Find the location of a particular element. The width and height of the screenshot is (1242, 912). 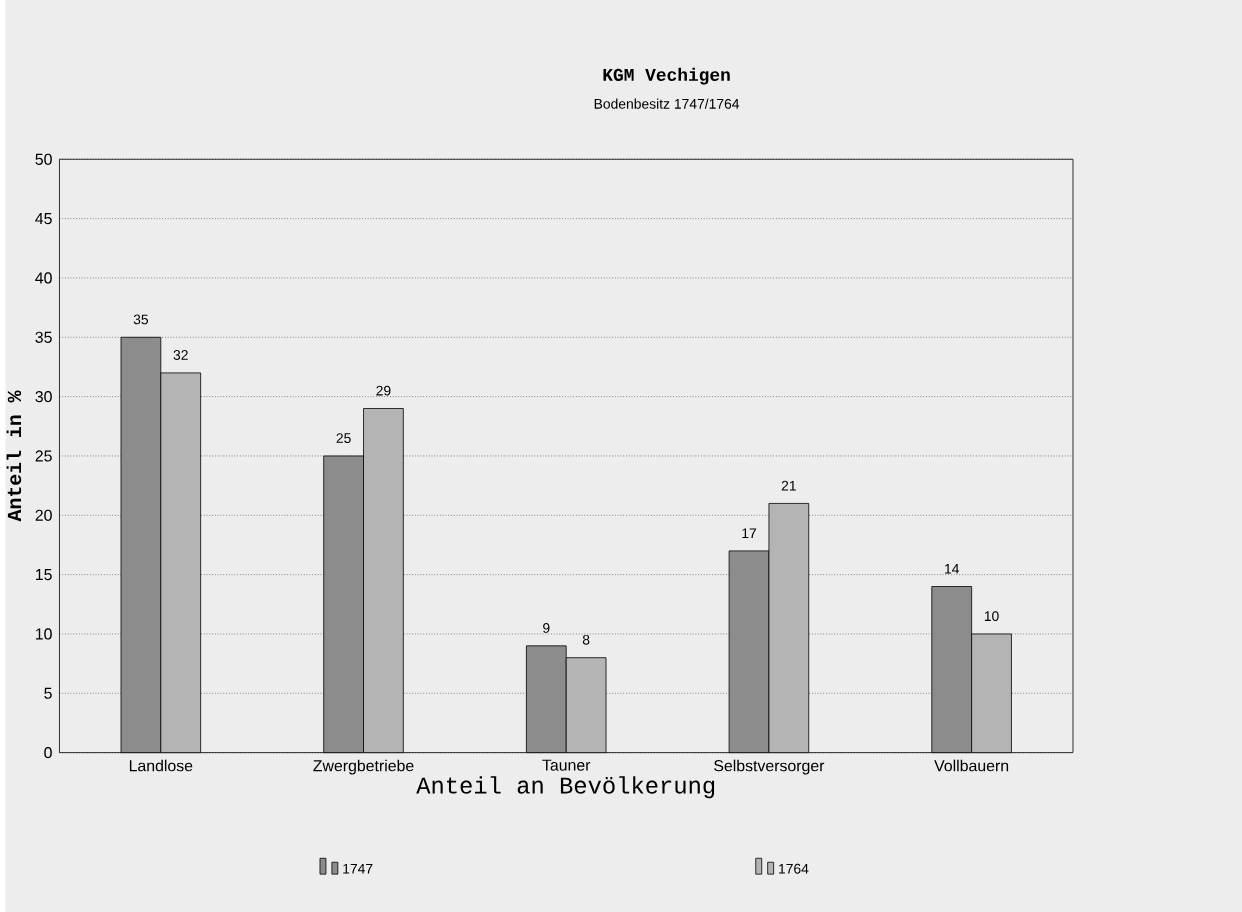

x-axis-title: Anteil an Bevölkerung is located at coordinates (565, 787).